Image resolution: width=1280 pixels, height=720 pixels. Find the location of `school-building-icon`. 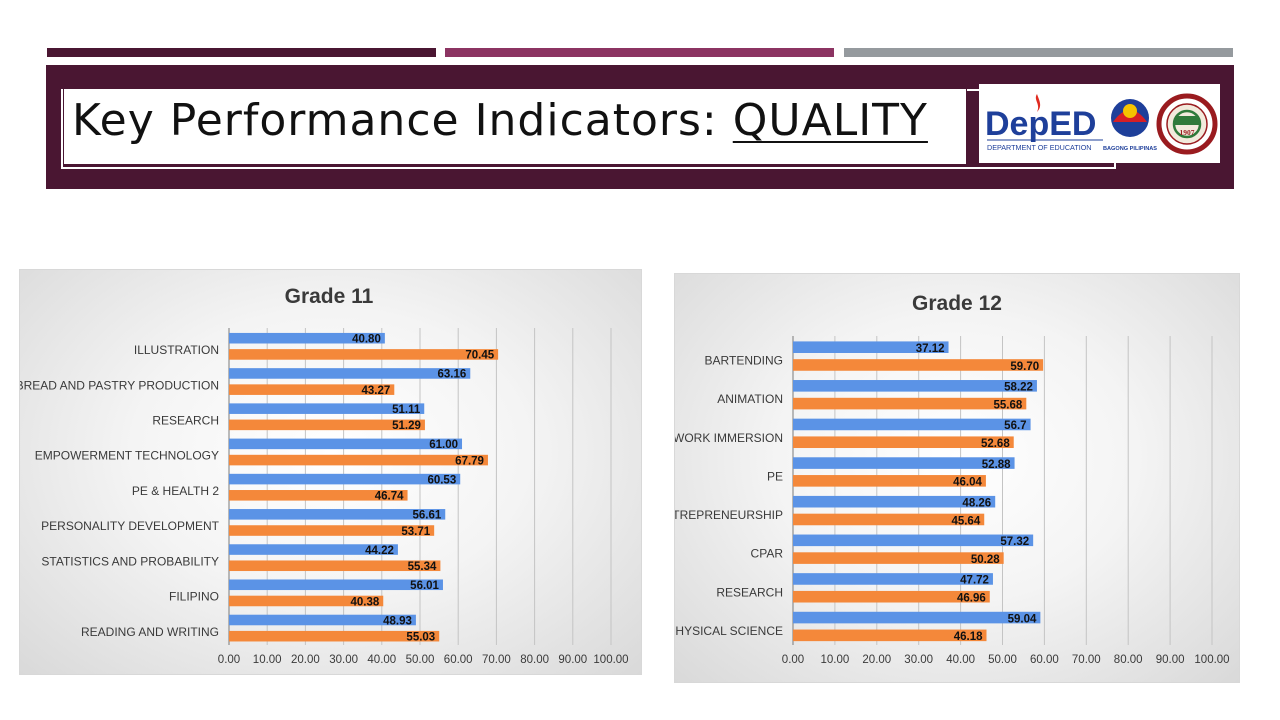

school-building-icon is located at coordinates (1187, 120).